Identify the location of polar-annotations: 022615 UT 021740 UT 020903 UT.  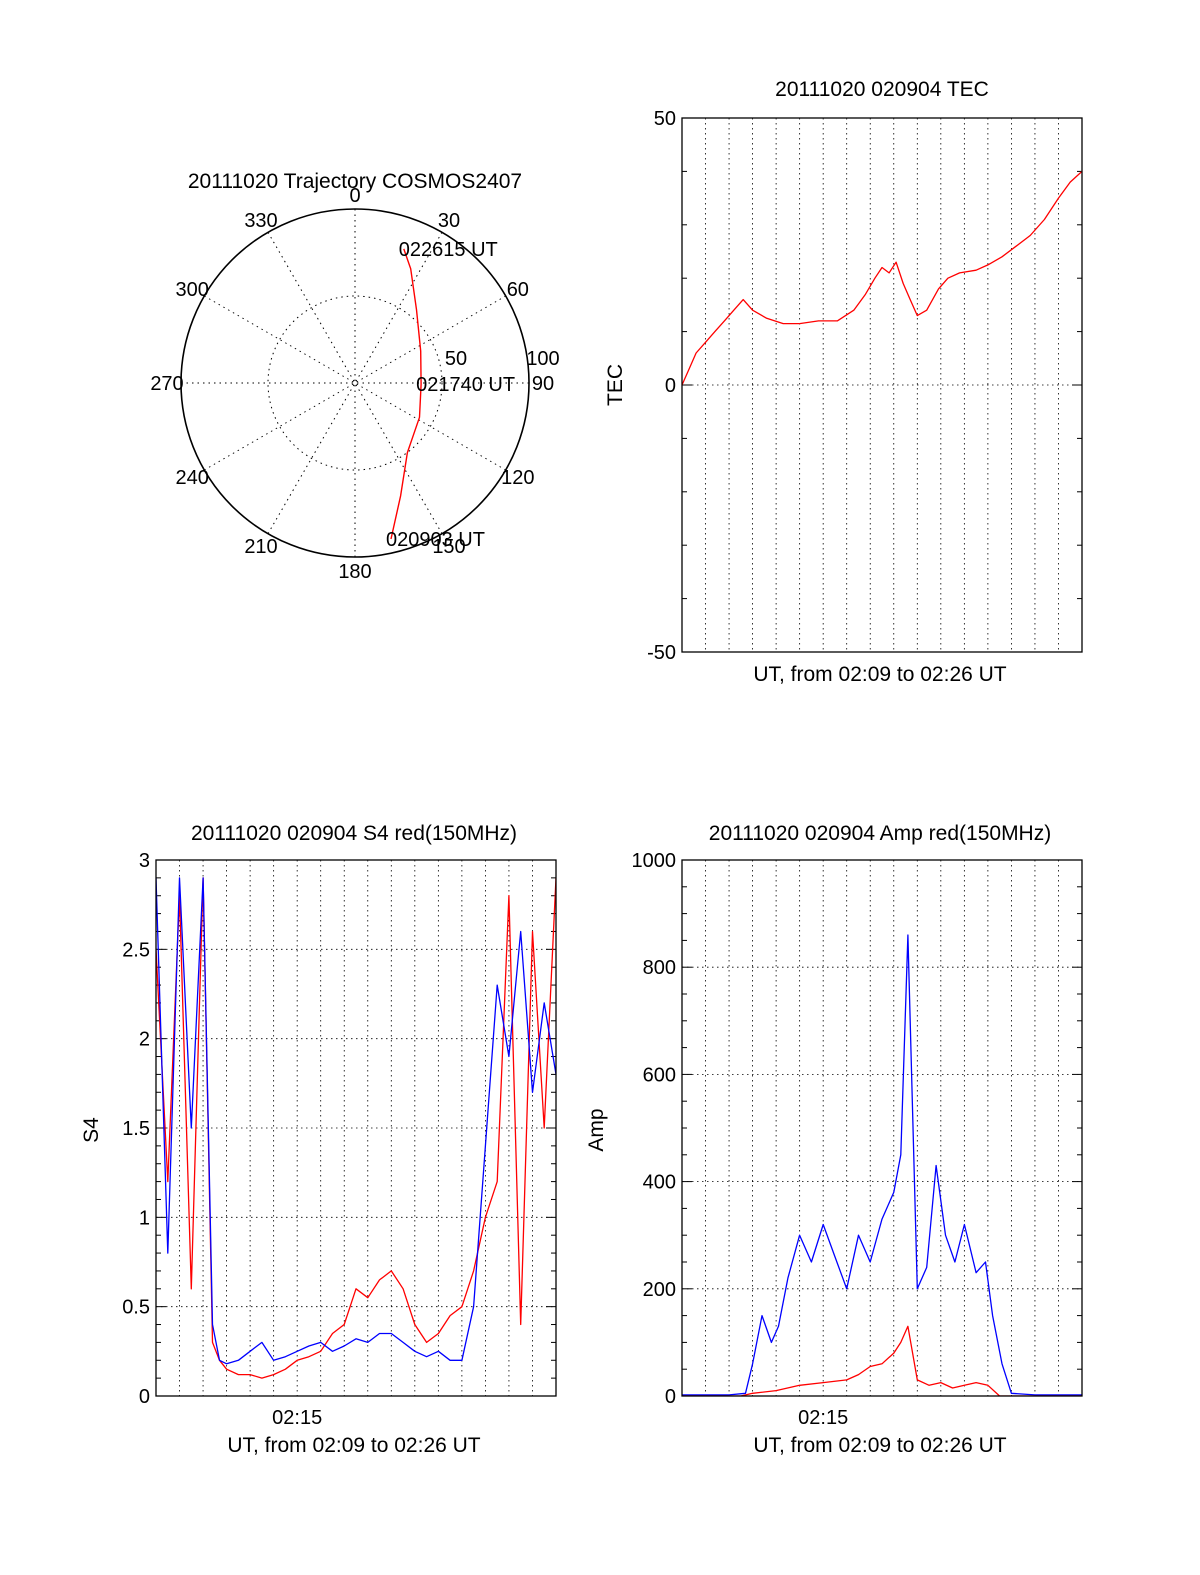
(450, 395).